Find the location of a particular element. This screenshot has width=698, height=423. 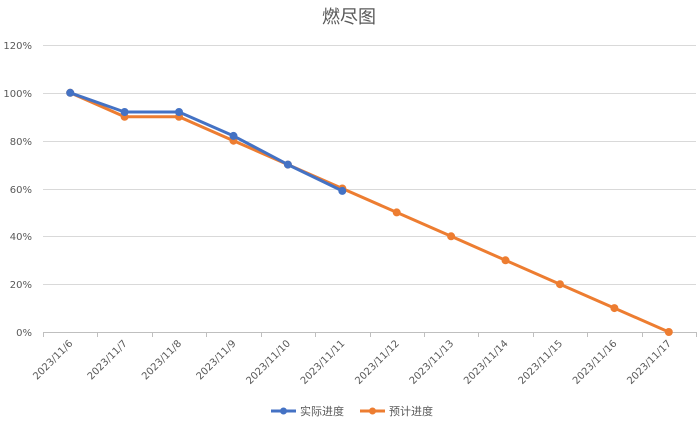

y-tick-label: 20% is located at coordinates (21, 285).